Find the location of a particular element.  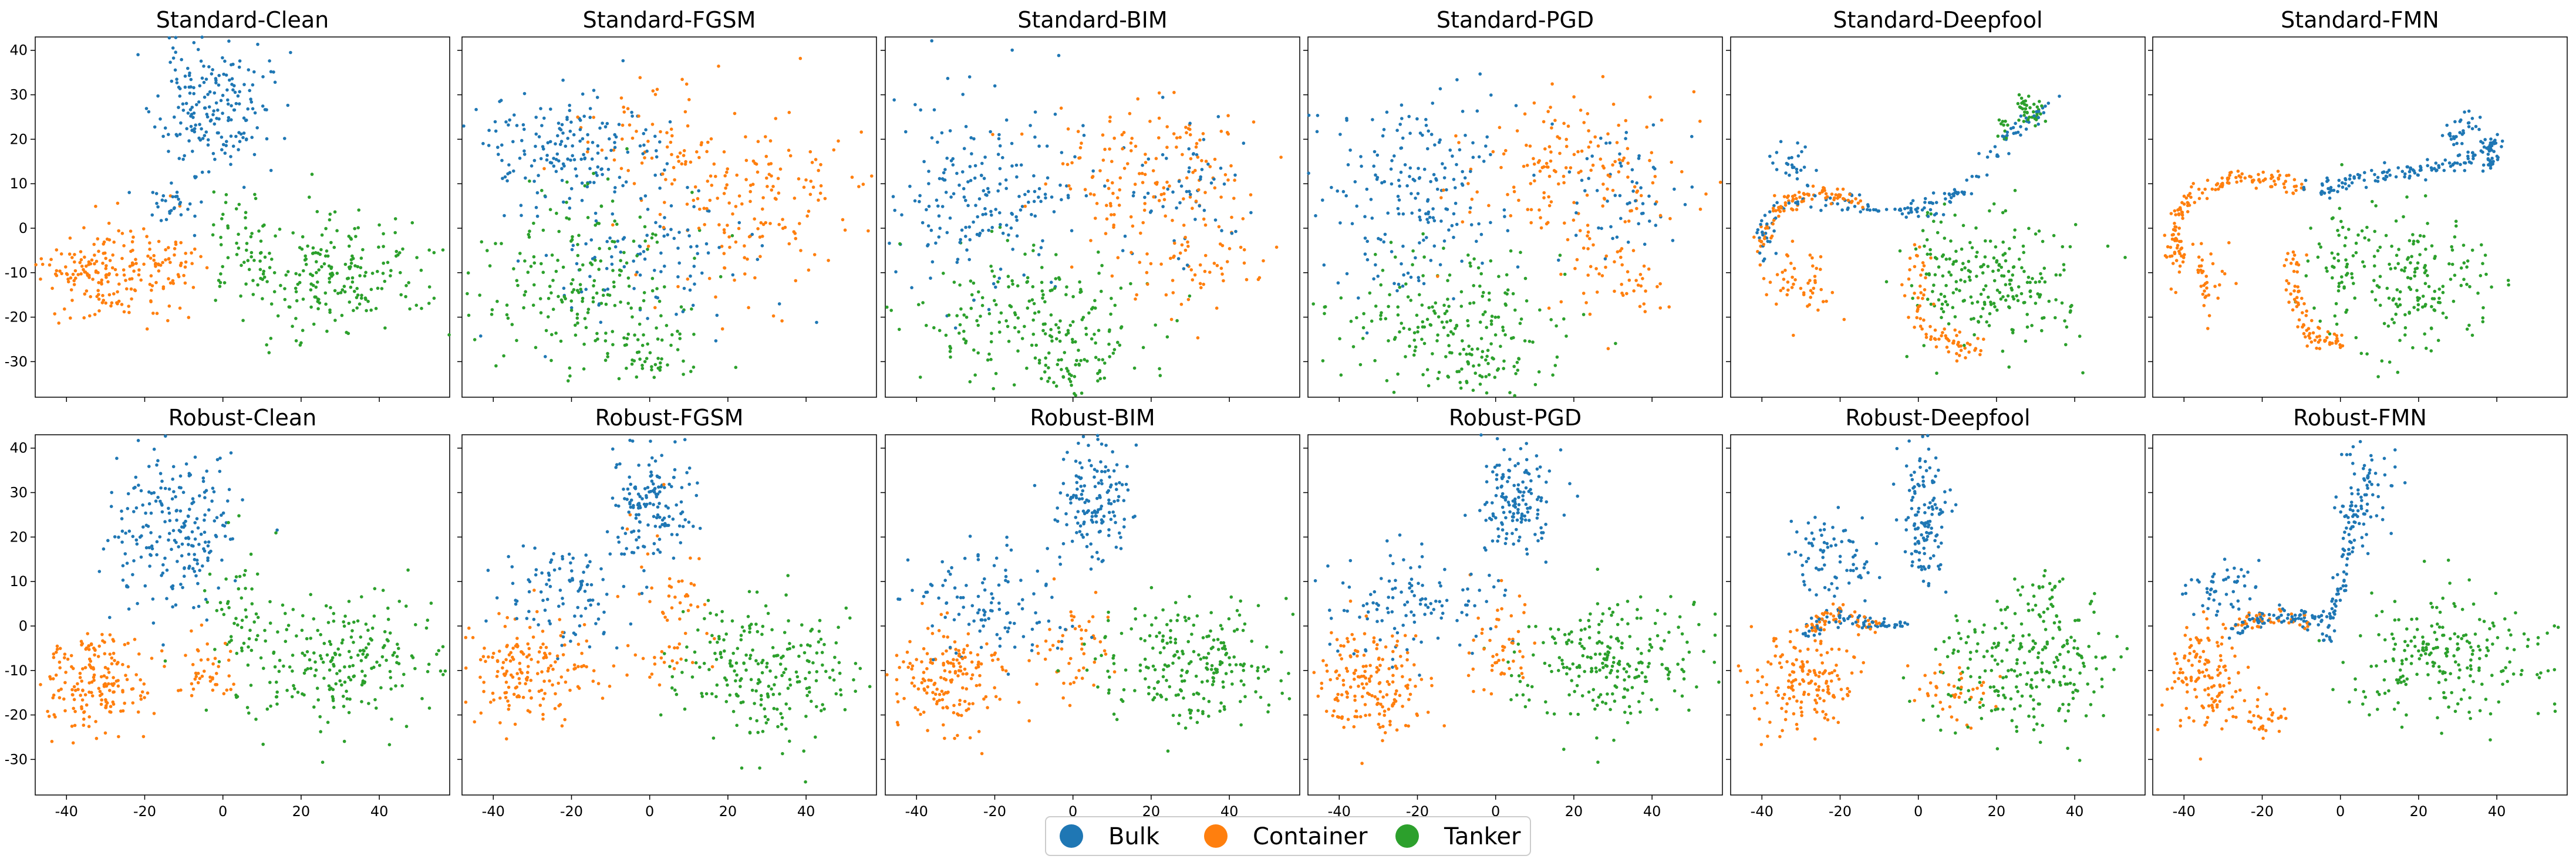

scatter-points is located at coordinates (2337, 243).